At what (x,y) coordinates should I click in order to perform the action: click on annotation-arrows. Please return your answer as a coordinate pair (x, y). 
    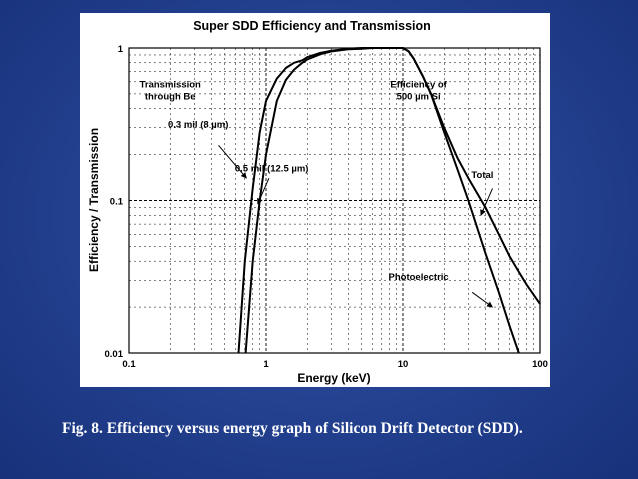
    Looking at the image, I should click on (355, 226).